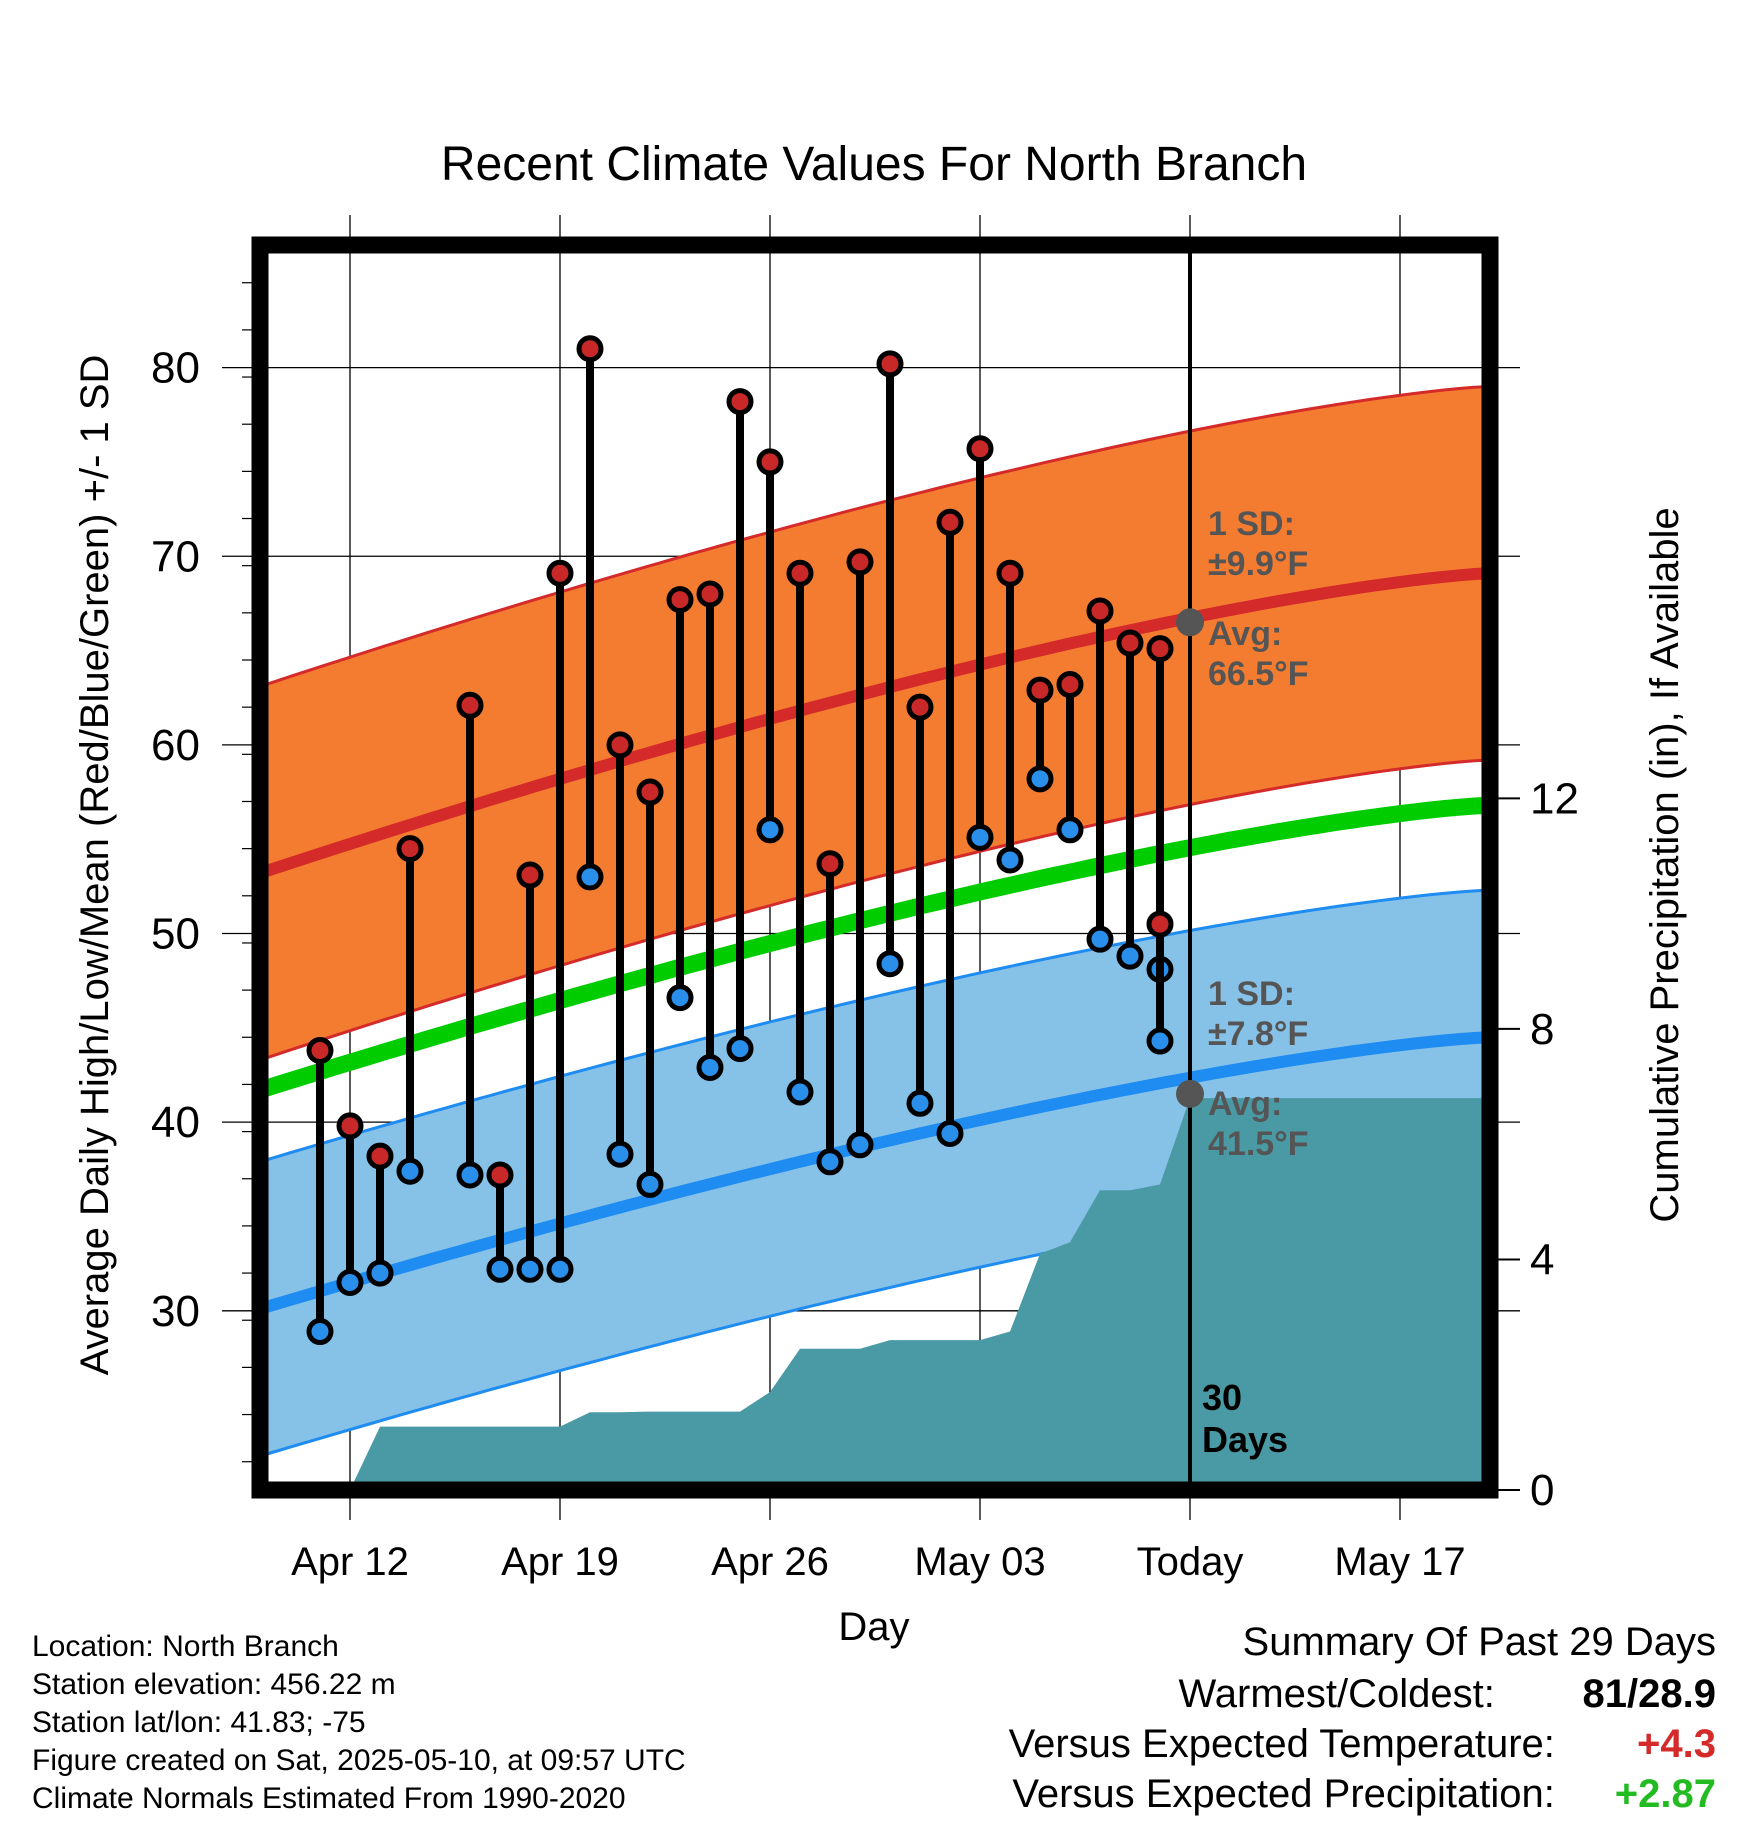  I want to click on y-tick-label: 80, so click(175, 368).